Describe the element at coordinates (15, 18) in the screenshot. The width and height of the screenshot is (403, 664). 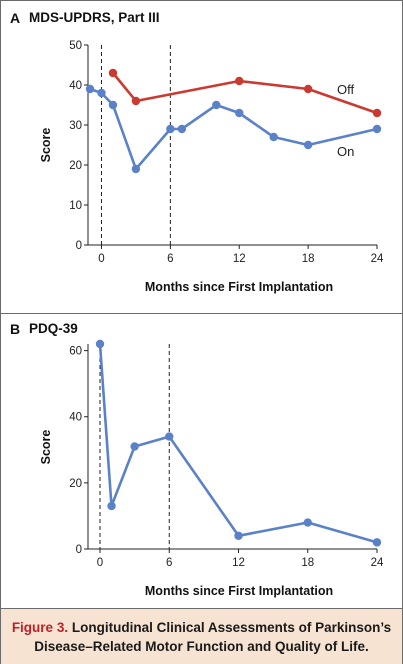
I see `panel-a-letter: A` at that location.